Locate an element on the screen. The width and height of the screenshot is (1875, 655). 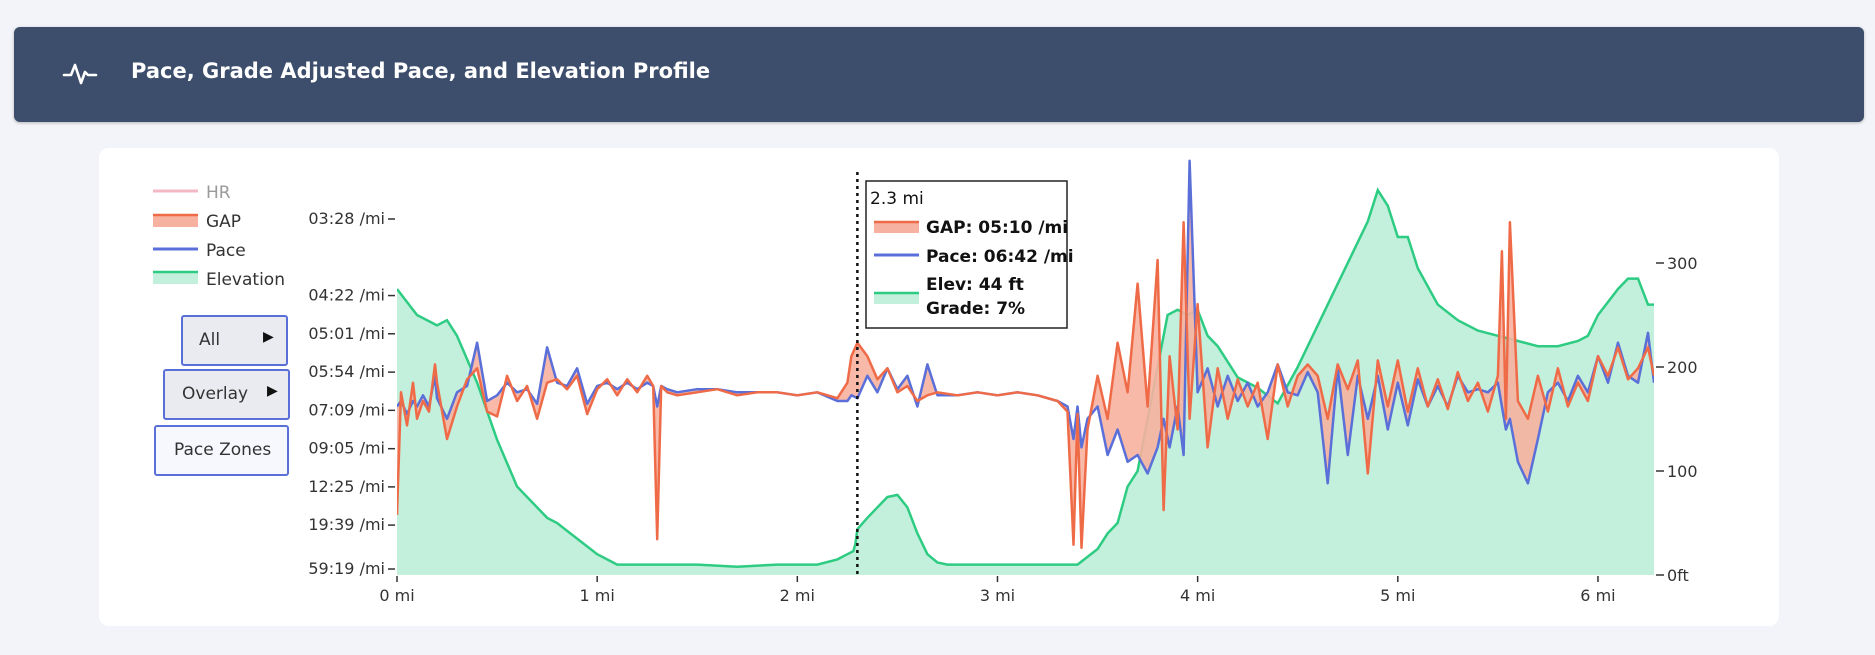
tooltip-pace: Pace: 06:42 /mi is located at coordinates (1000, 257).